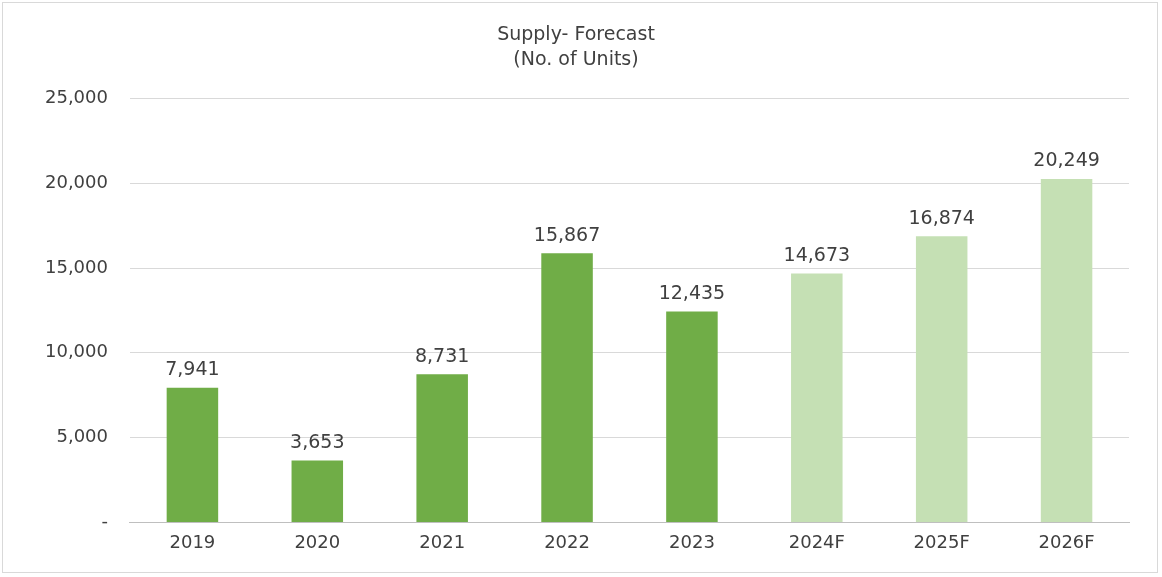 This screenshot has width=1162, height=577. I want to click on data-label: 16,874, so click(941, 216).